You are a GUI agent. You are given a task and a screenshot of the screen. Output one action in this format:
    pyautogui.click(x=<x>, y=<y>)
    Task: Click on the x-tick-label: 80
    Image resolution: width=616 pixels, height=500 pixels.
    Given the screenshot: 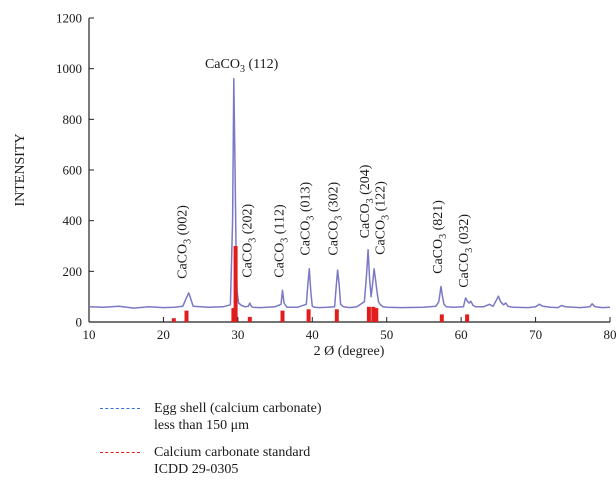 What is the action you would take?
    pyautogui.click(x=610, y=334)
    